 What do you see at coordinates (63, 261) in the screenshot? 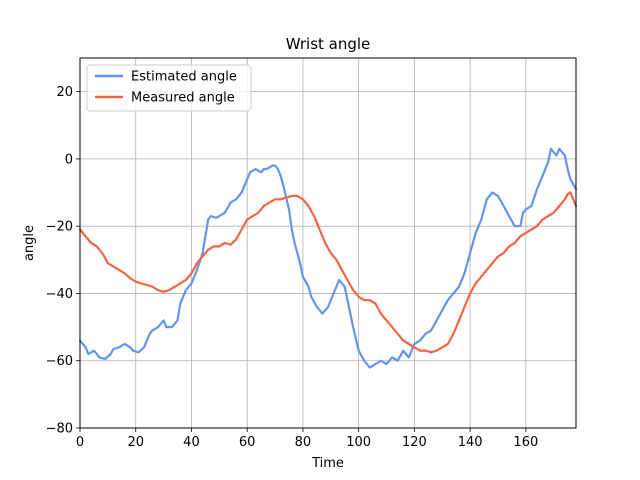
I see `y-axis: −80 −60 −40 −20 0 20` at bounding box center [63, 261].